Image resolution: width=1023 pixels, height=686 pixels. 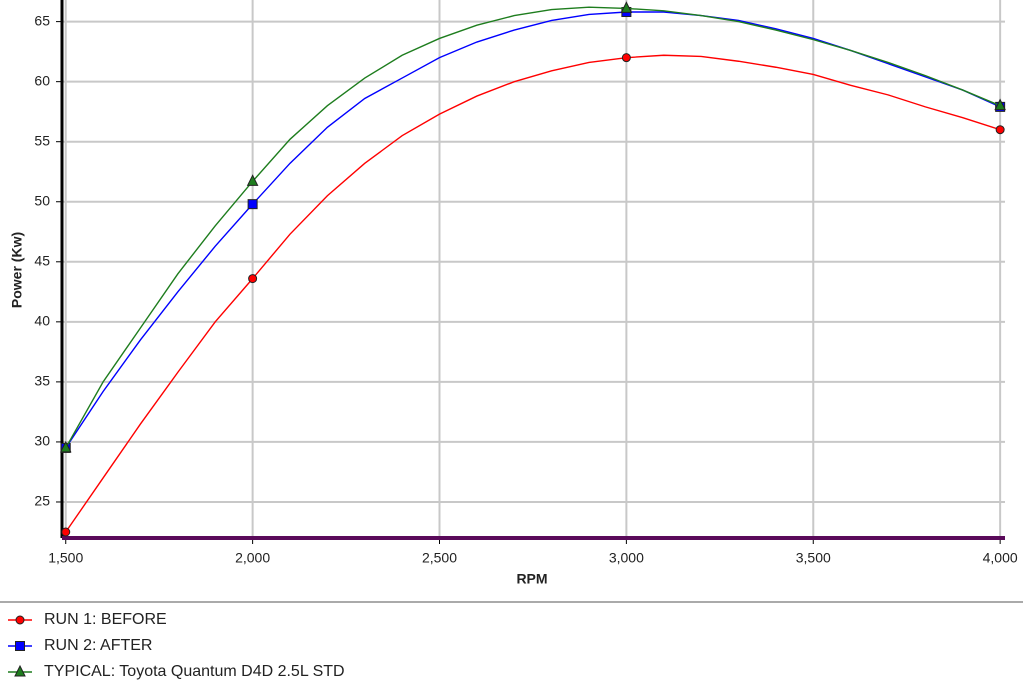 What do you see at coordinates (65, 558) in the screenshot?
I see `x-tick-label: 1,500` at bounding box center [65, 558].